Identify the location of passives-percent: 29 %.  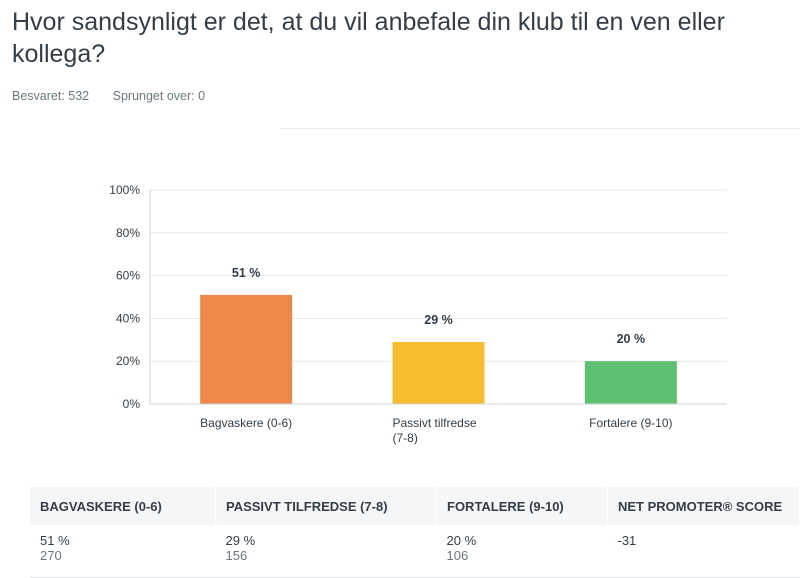
(240, 540).